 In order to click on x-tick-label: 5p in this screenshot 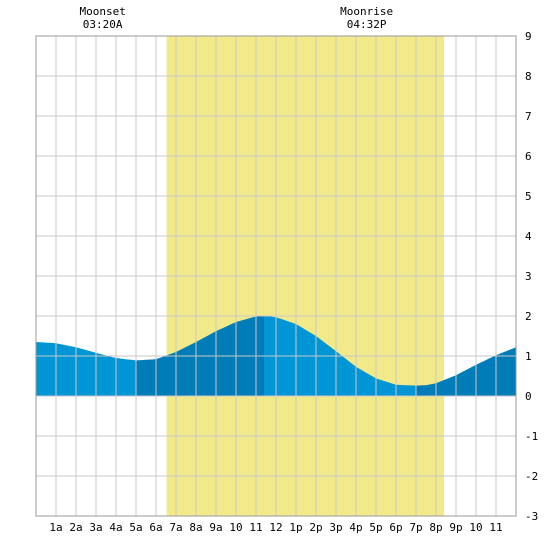, I will do `click(375, 527)`.